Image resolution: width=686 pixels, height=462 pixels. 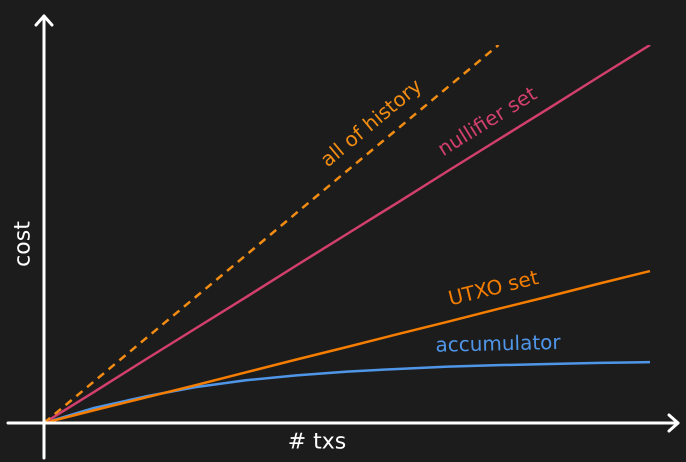 I want to click on x-axis-title: # txs, so click(x=317, y=442).